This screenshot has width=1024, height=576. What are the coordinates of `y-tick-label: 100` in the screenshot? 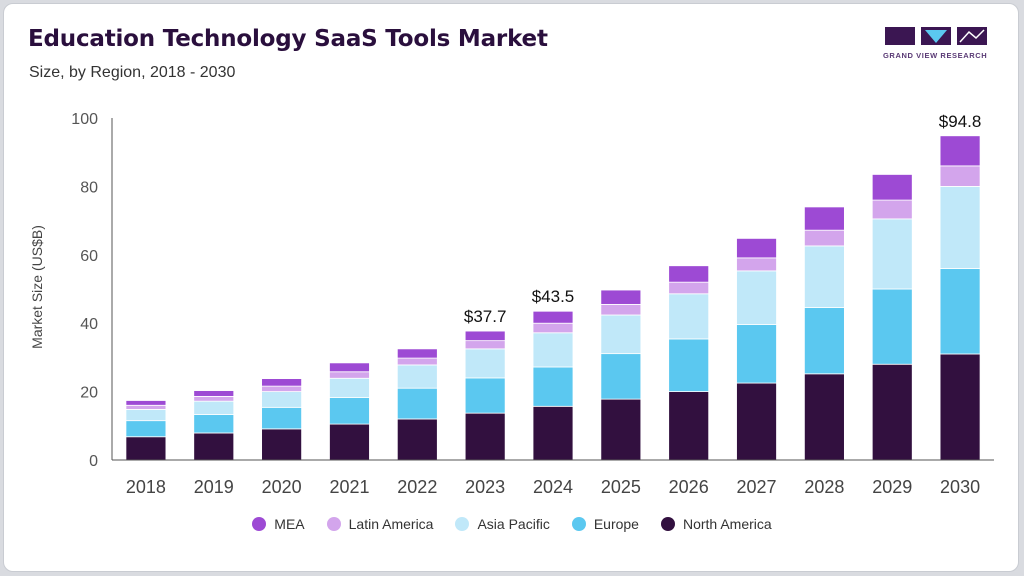 It's located at (84, 119).